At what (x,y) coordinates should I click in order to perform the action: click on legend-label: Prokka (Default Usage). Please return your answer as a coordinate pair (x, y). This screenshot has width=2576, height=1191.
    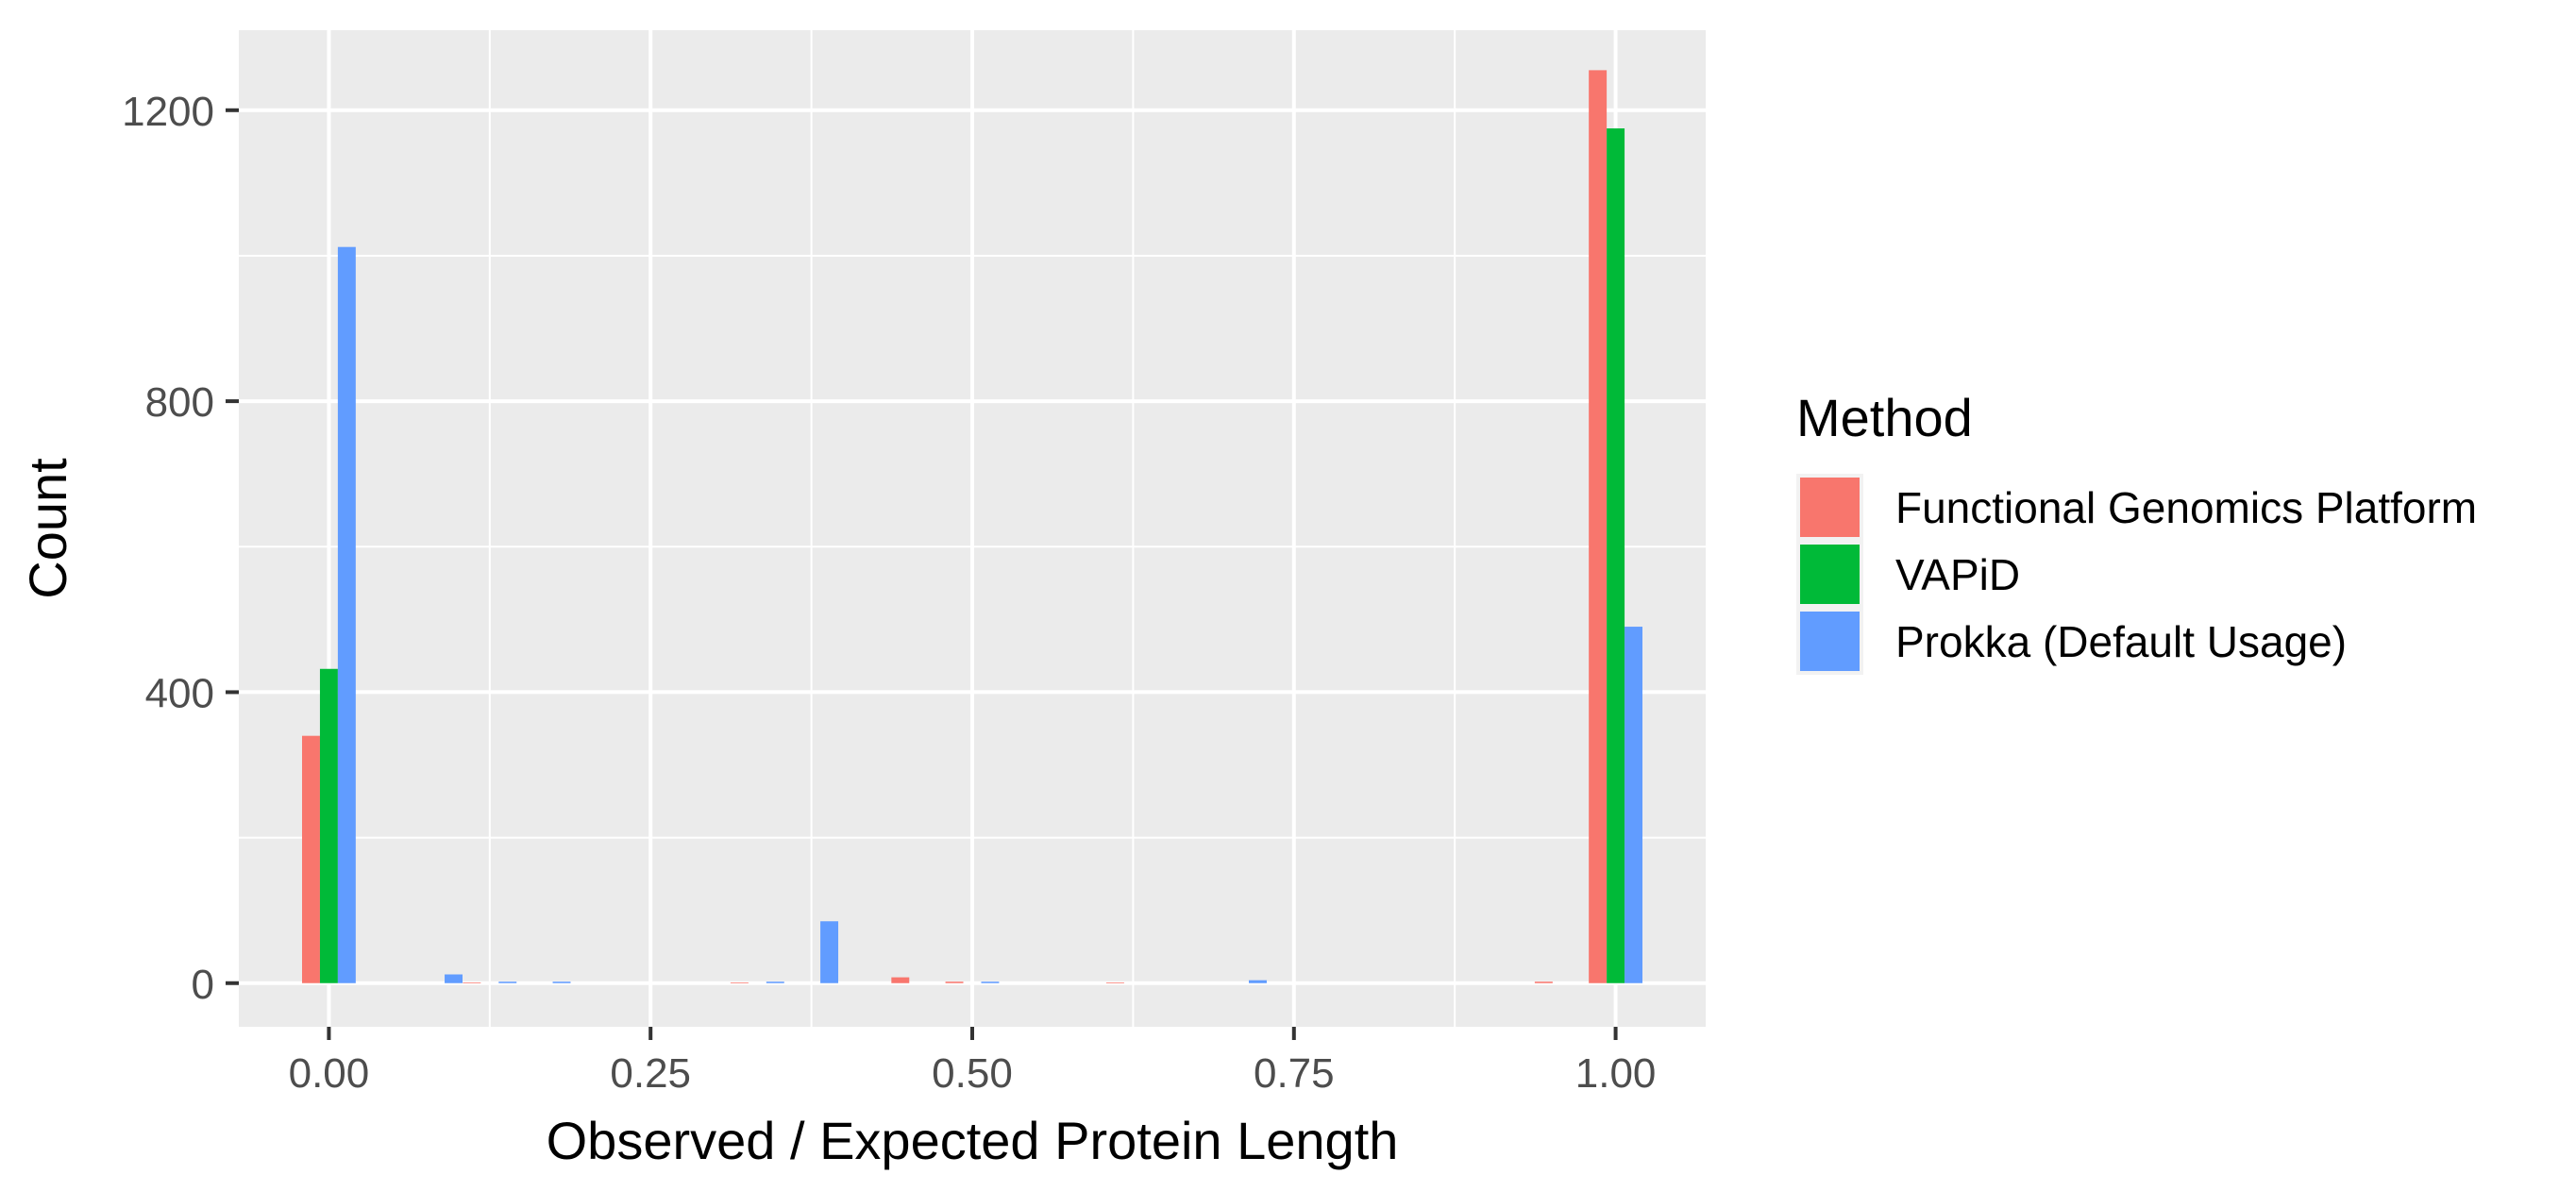
    Looking at the image, I should click on (2121, 641).